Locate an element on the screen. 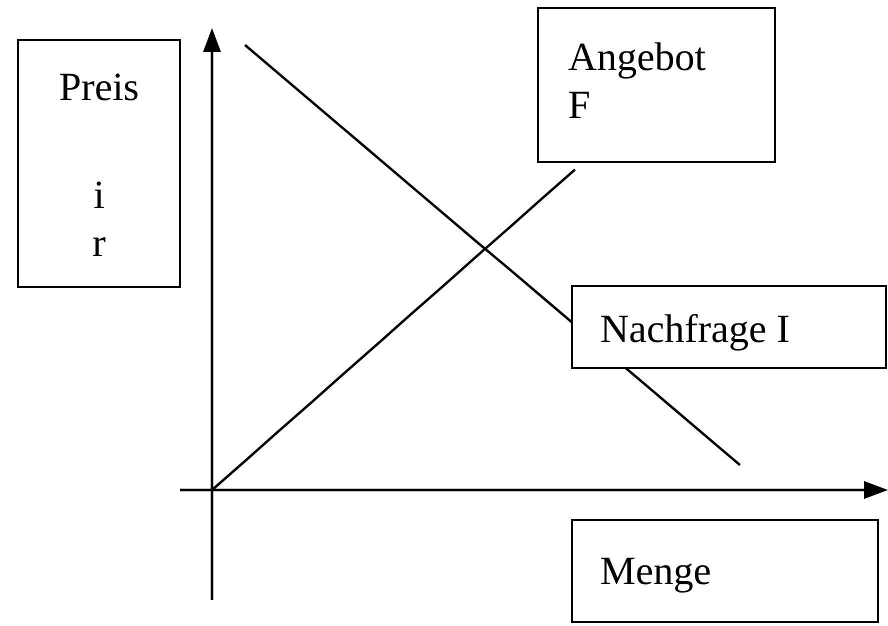 This screenshot has height=626, width=888. text: Preis i r is located at coordinates (99, 164).